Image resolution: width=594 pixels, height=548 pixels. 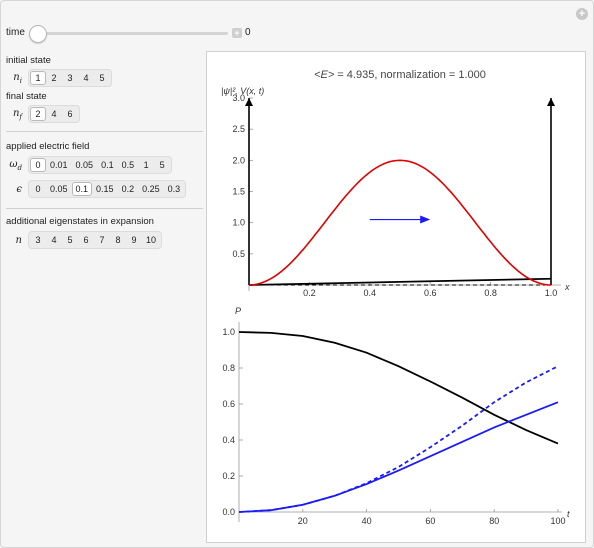 I want to click on bottom-xlabel: t, so click(x=568, y=514).